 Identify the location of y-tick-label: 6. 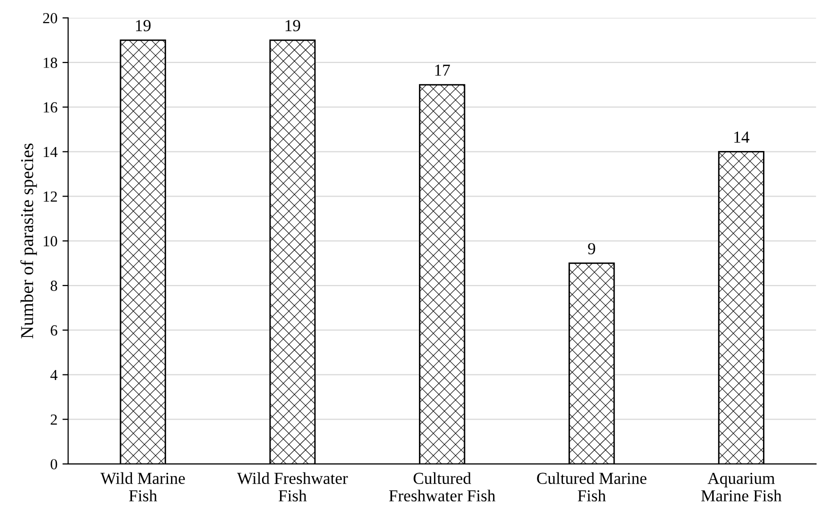
(54, 330).